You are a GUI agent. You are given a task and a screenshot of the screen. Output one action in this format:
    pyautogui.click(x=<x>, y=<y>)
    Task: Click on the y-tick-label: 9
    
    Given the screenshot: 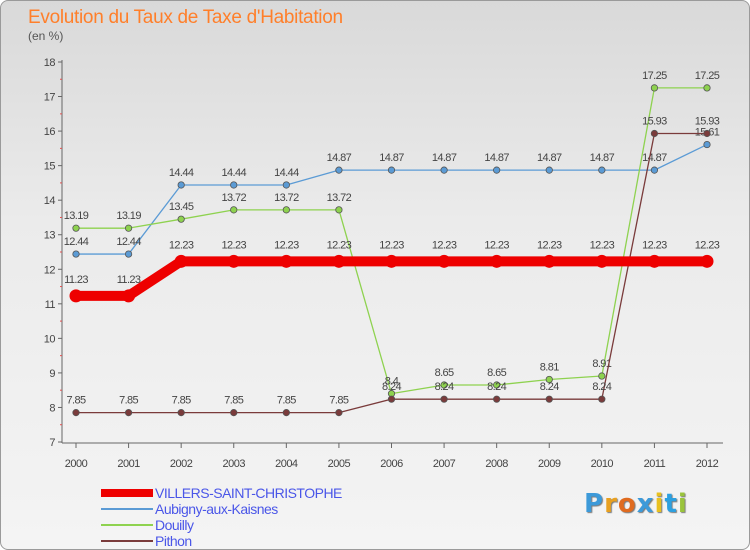 What is the action you would take?
    pyautogui.click(x=52, y=374)
    